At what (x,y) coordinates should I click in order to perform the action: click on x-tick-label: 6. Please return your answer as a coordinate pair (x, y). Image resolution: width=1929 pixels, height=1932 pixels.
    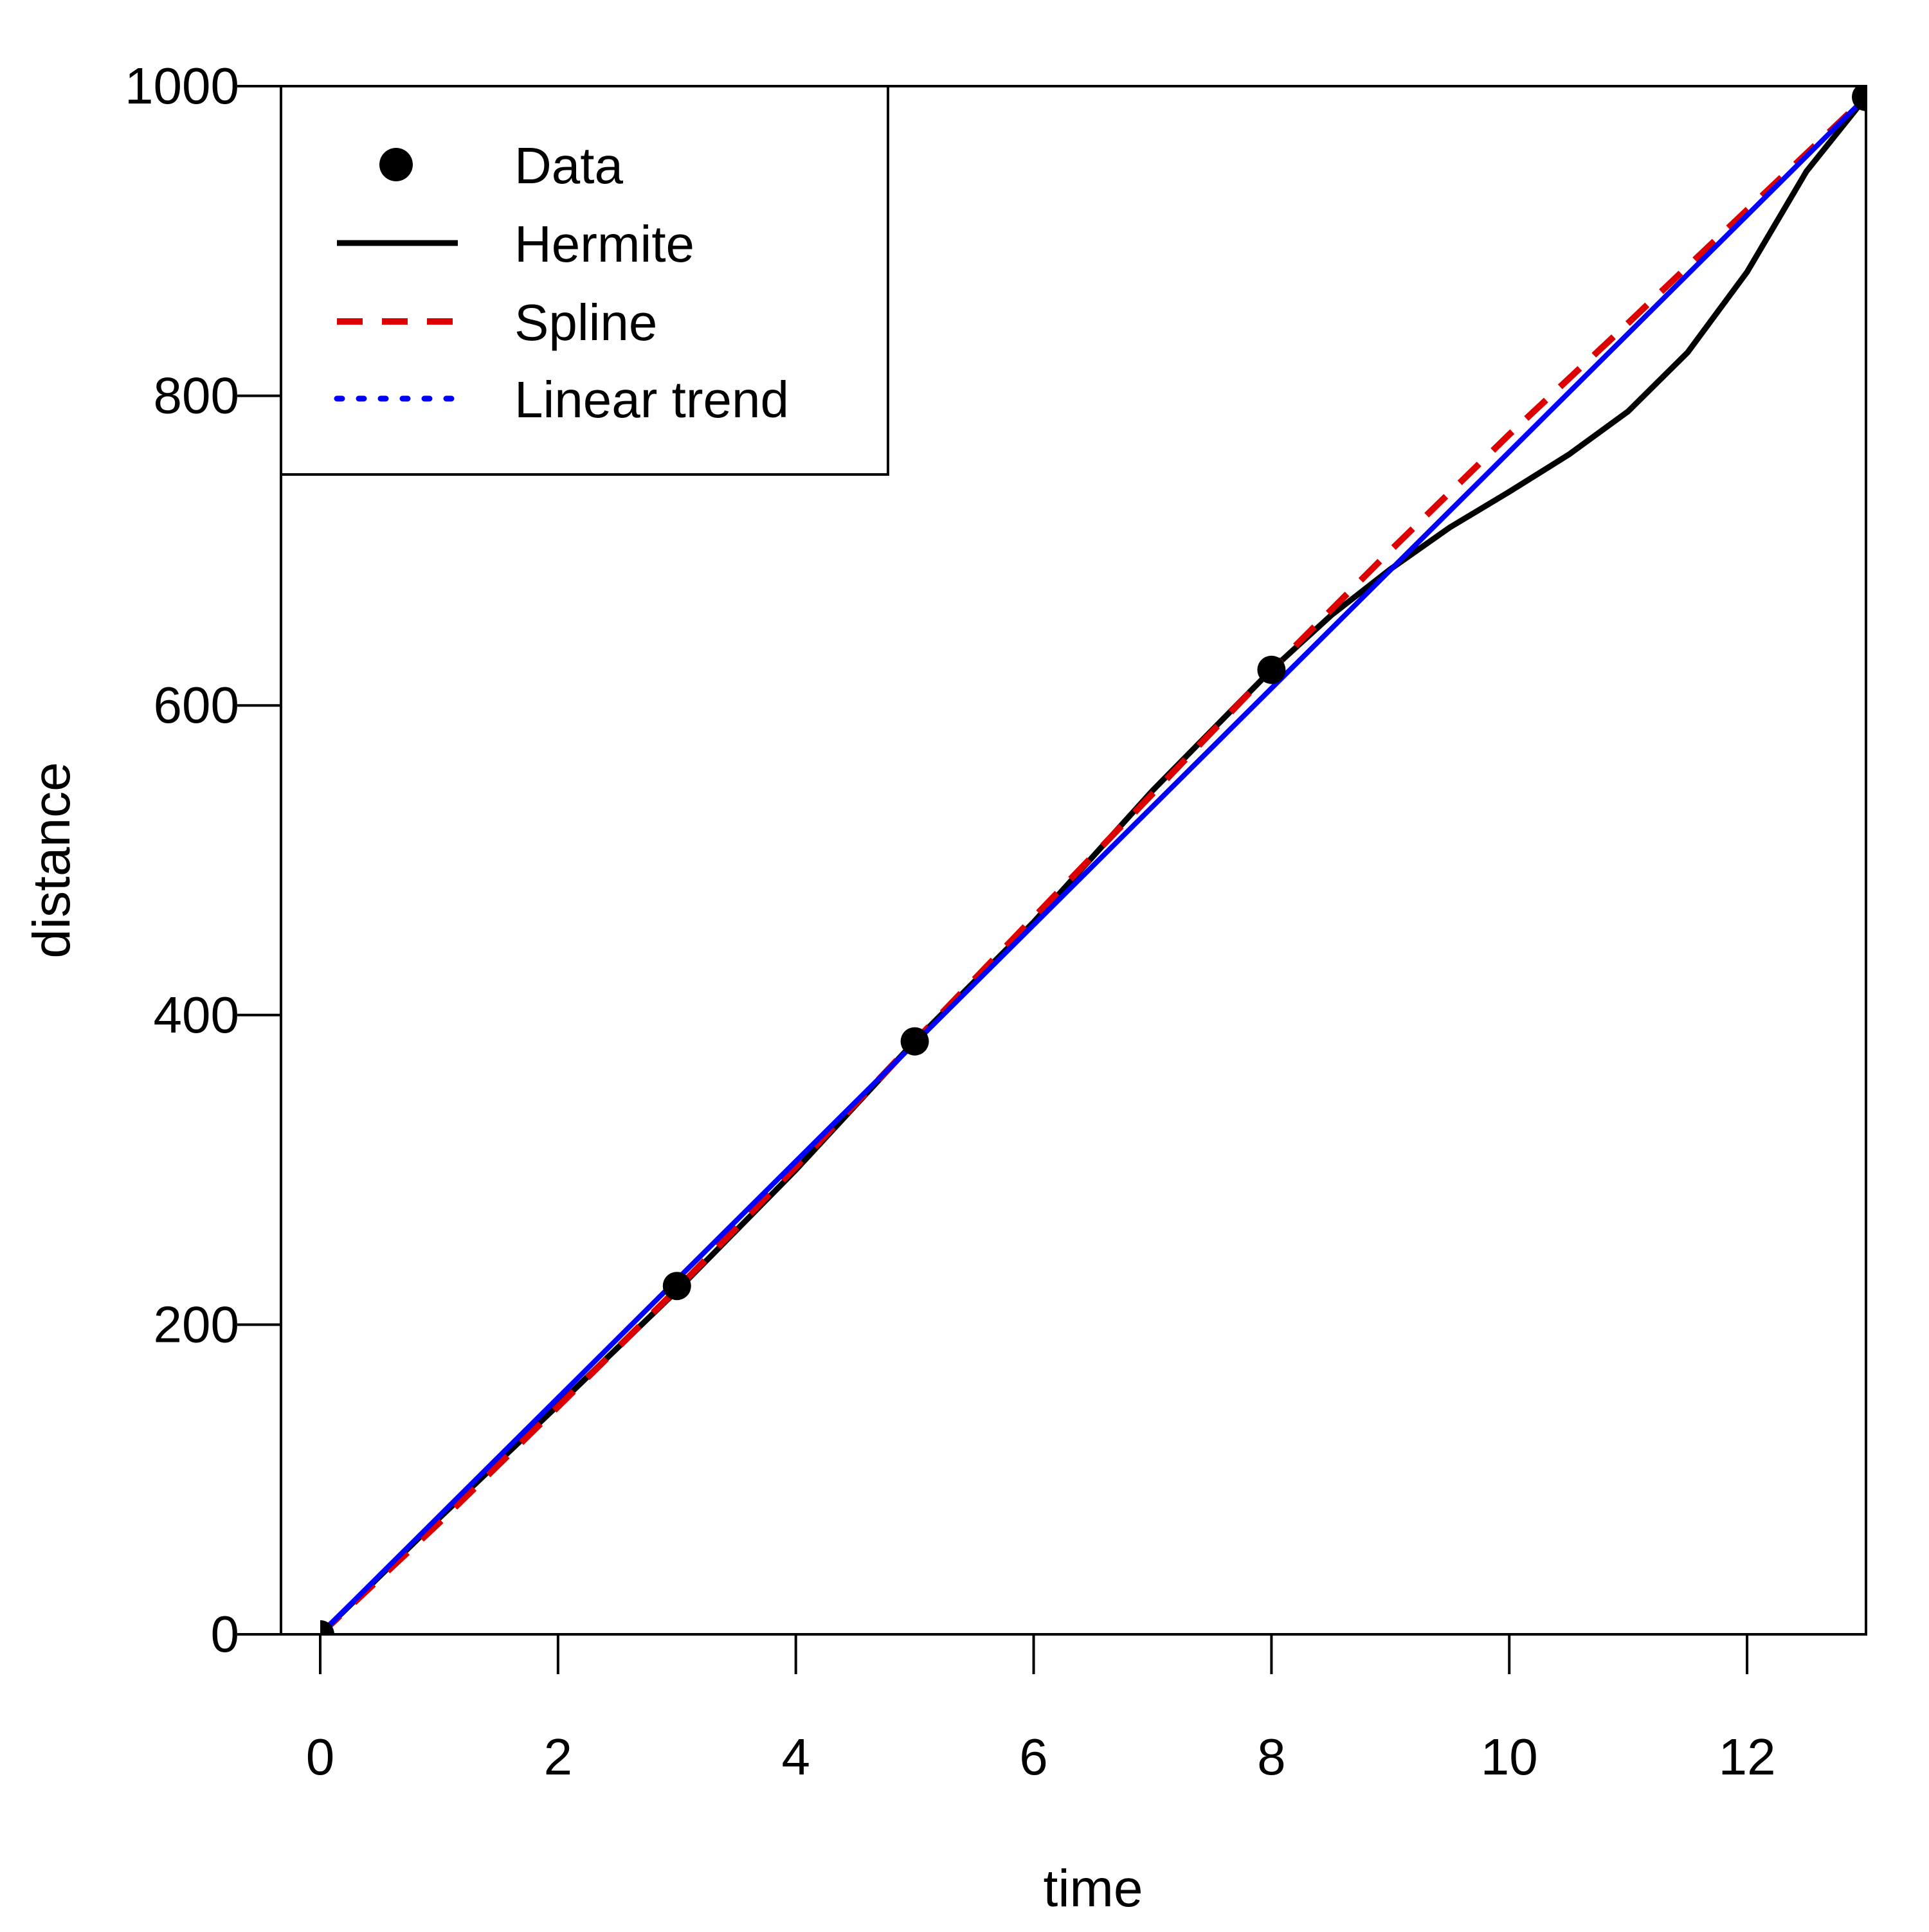
    Looking at the image, I should click on (1033, 1756).